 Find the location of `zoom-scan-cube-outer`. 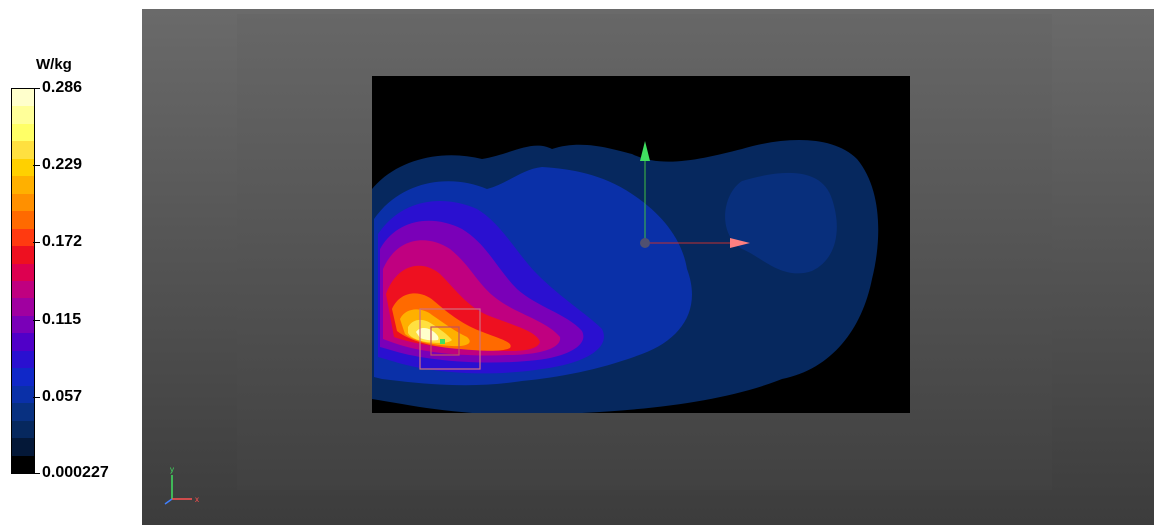

zoom-scan-cube-outer is located at coordinates (450, 339).